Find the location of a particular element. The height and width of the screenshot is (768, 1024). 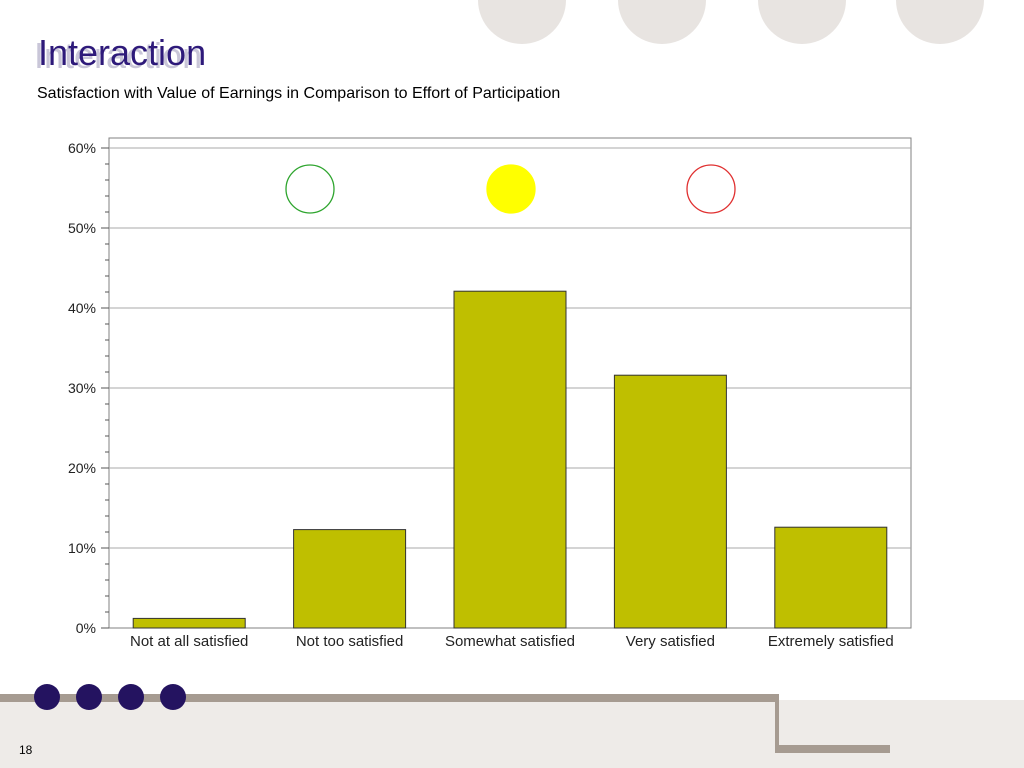

y-tick-label: 10% is located at coordinates (82, 548).